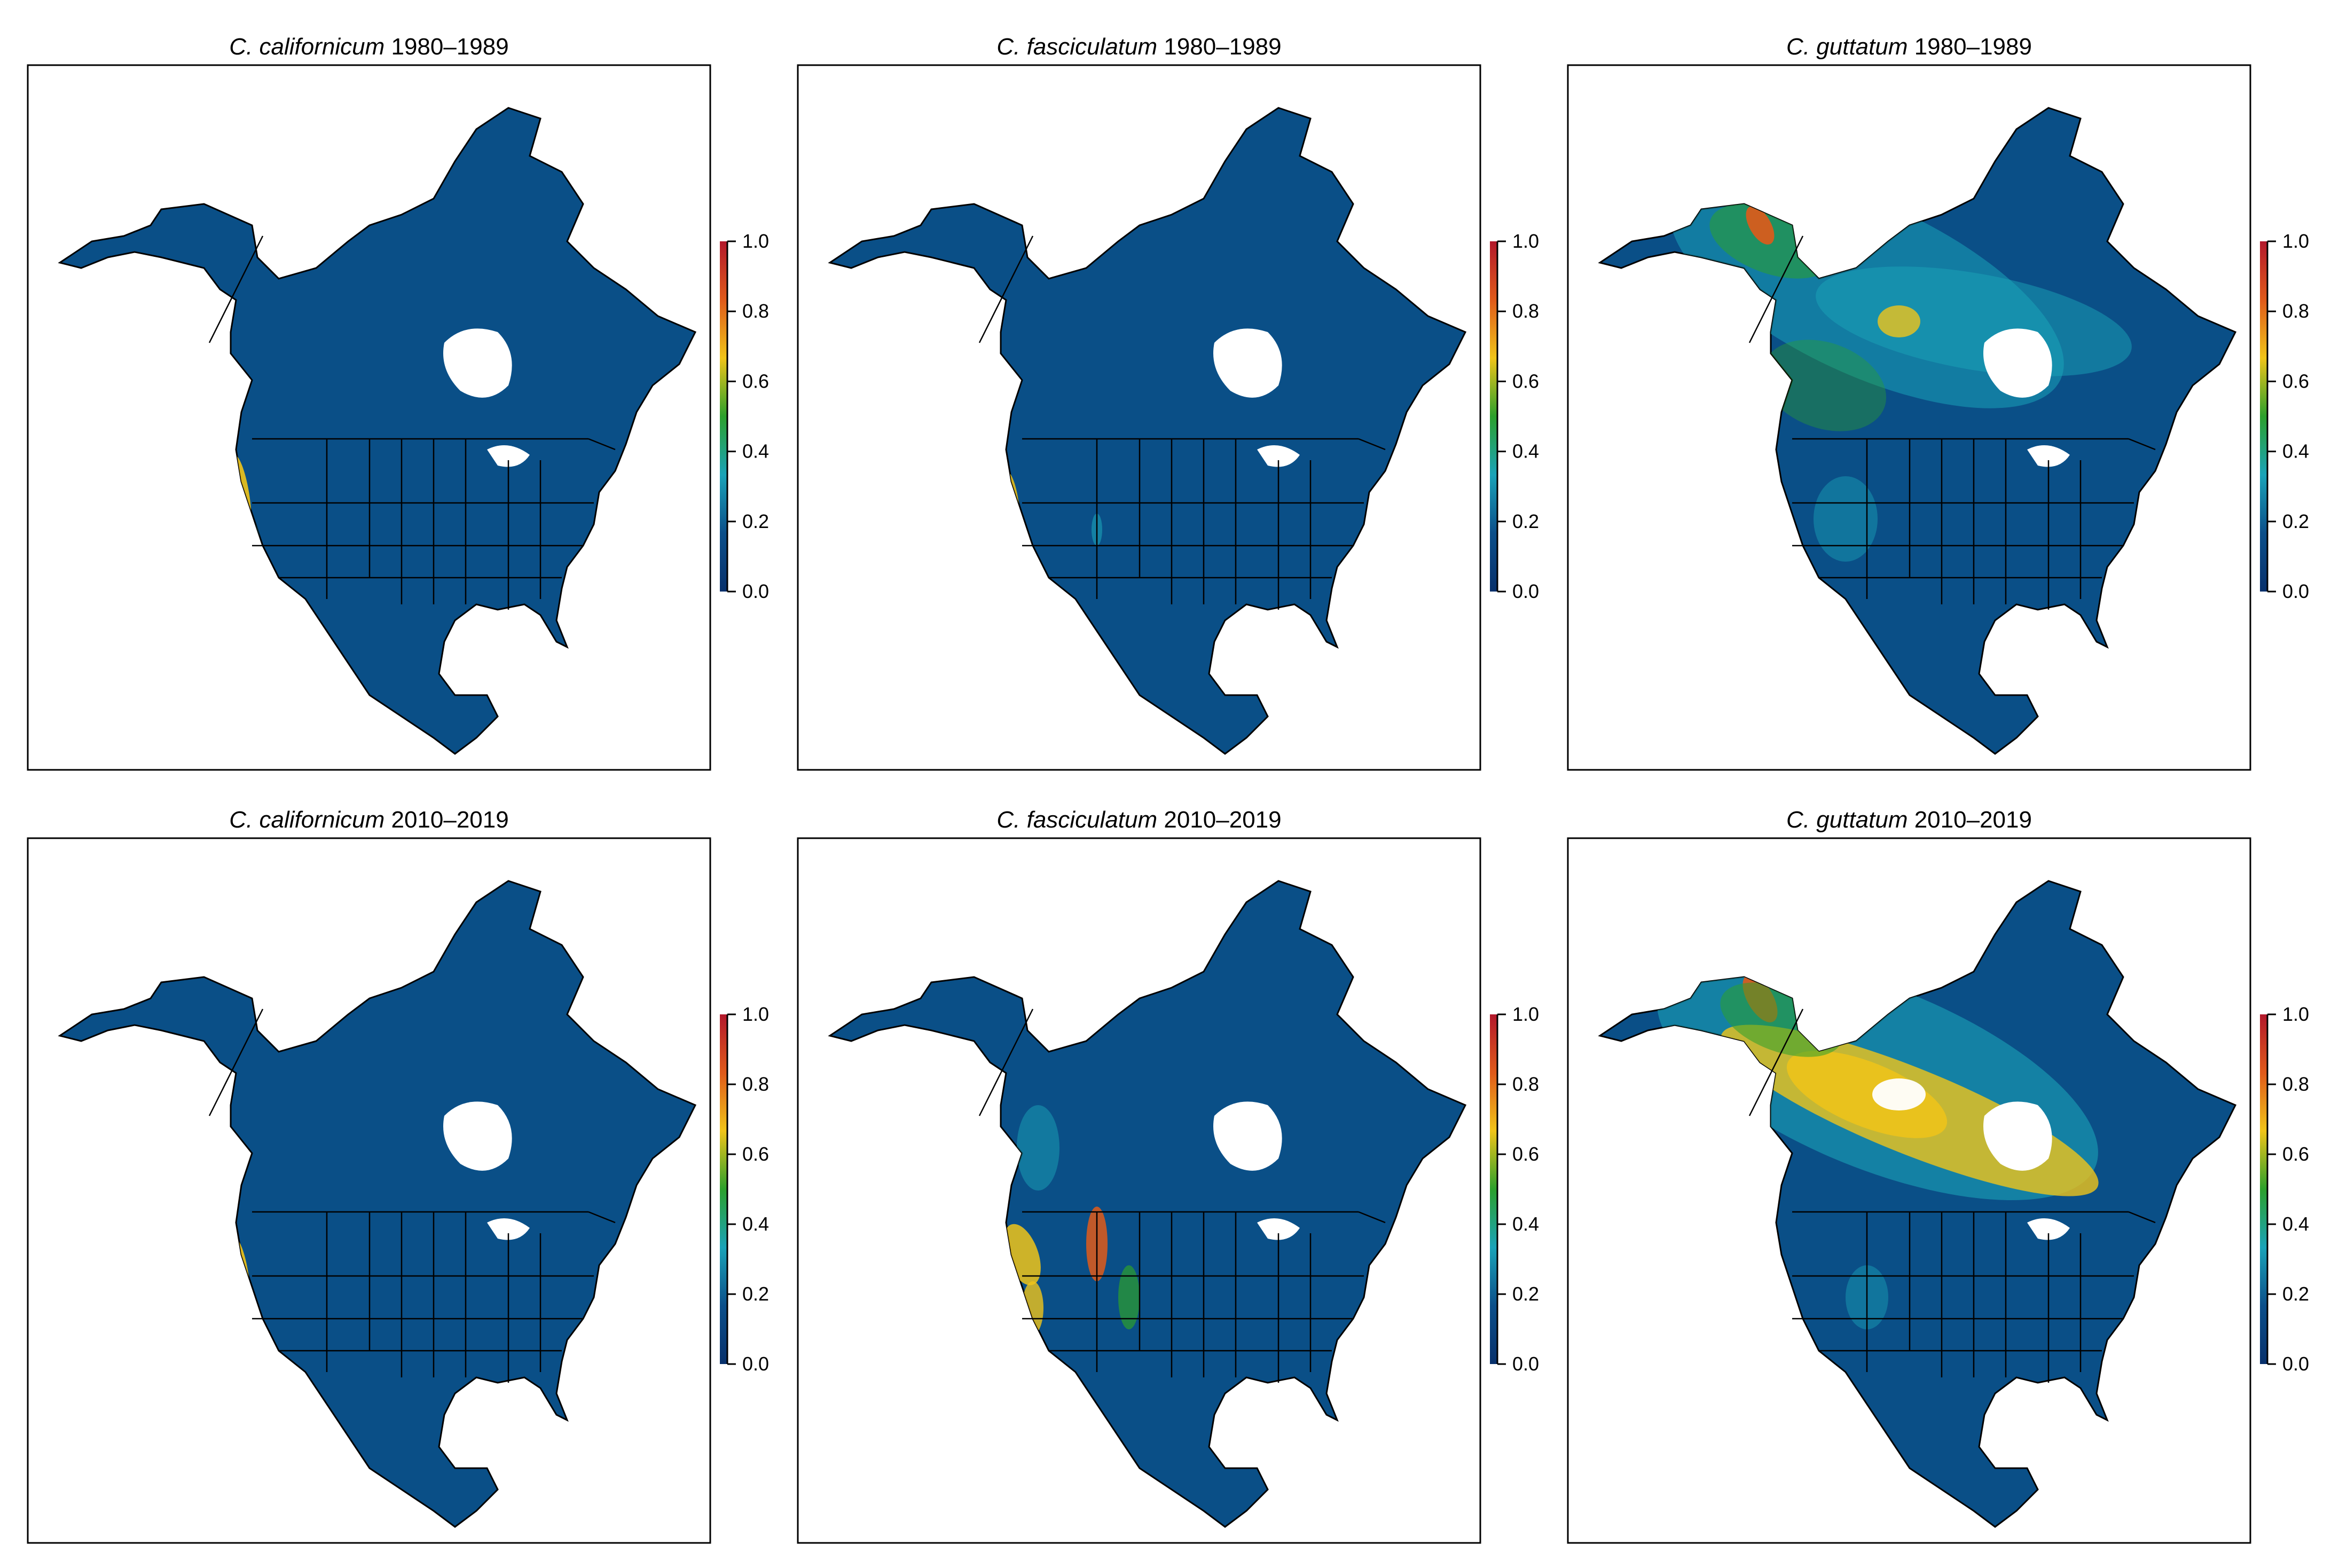  I want to click on panel-title: C. fasciculatum 2010–2019, so click(1138, 820).